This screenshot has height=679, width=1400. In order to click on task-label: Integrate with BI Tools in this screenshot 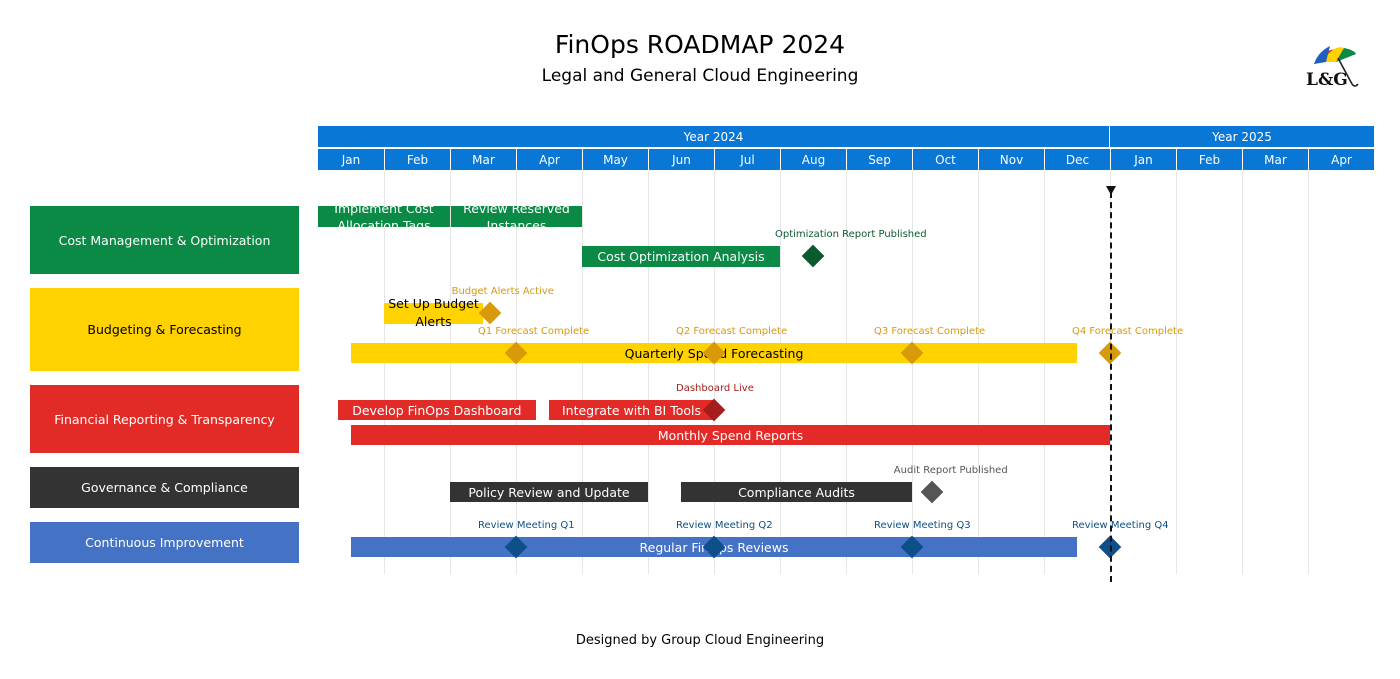, I will do `click(631, 410)`.